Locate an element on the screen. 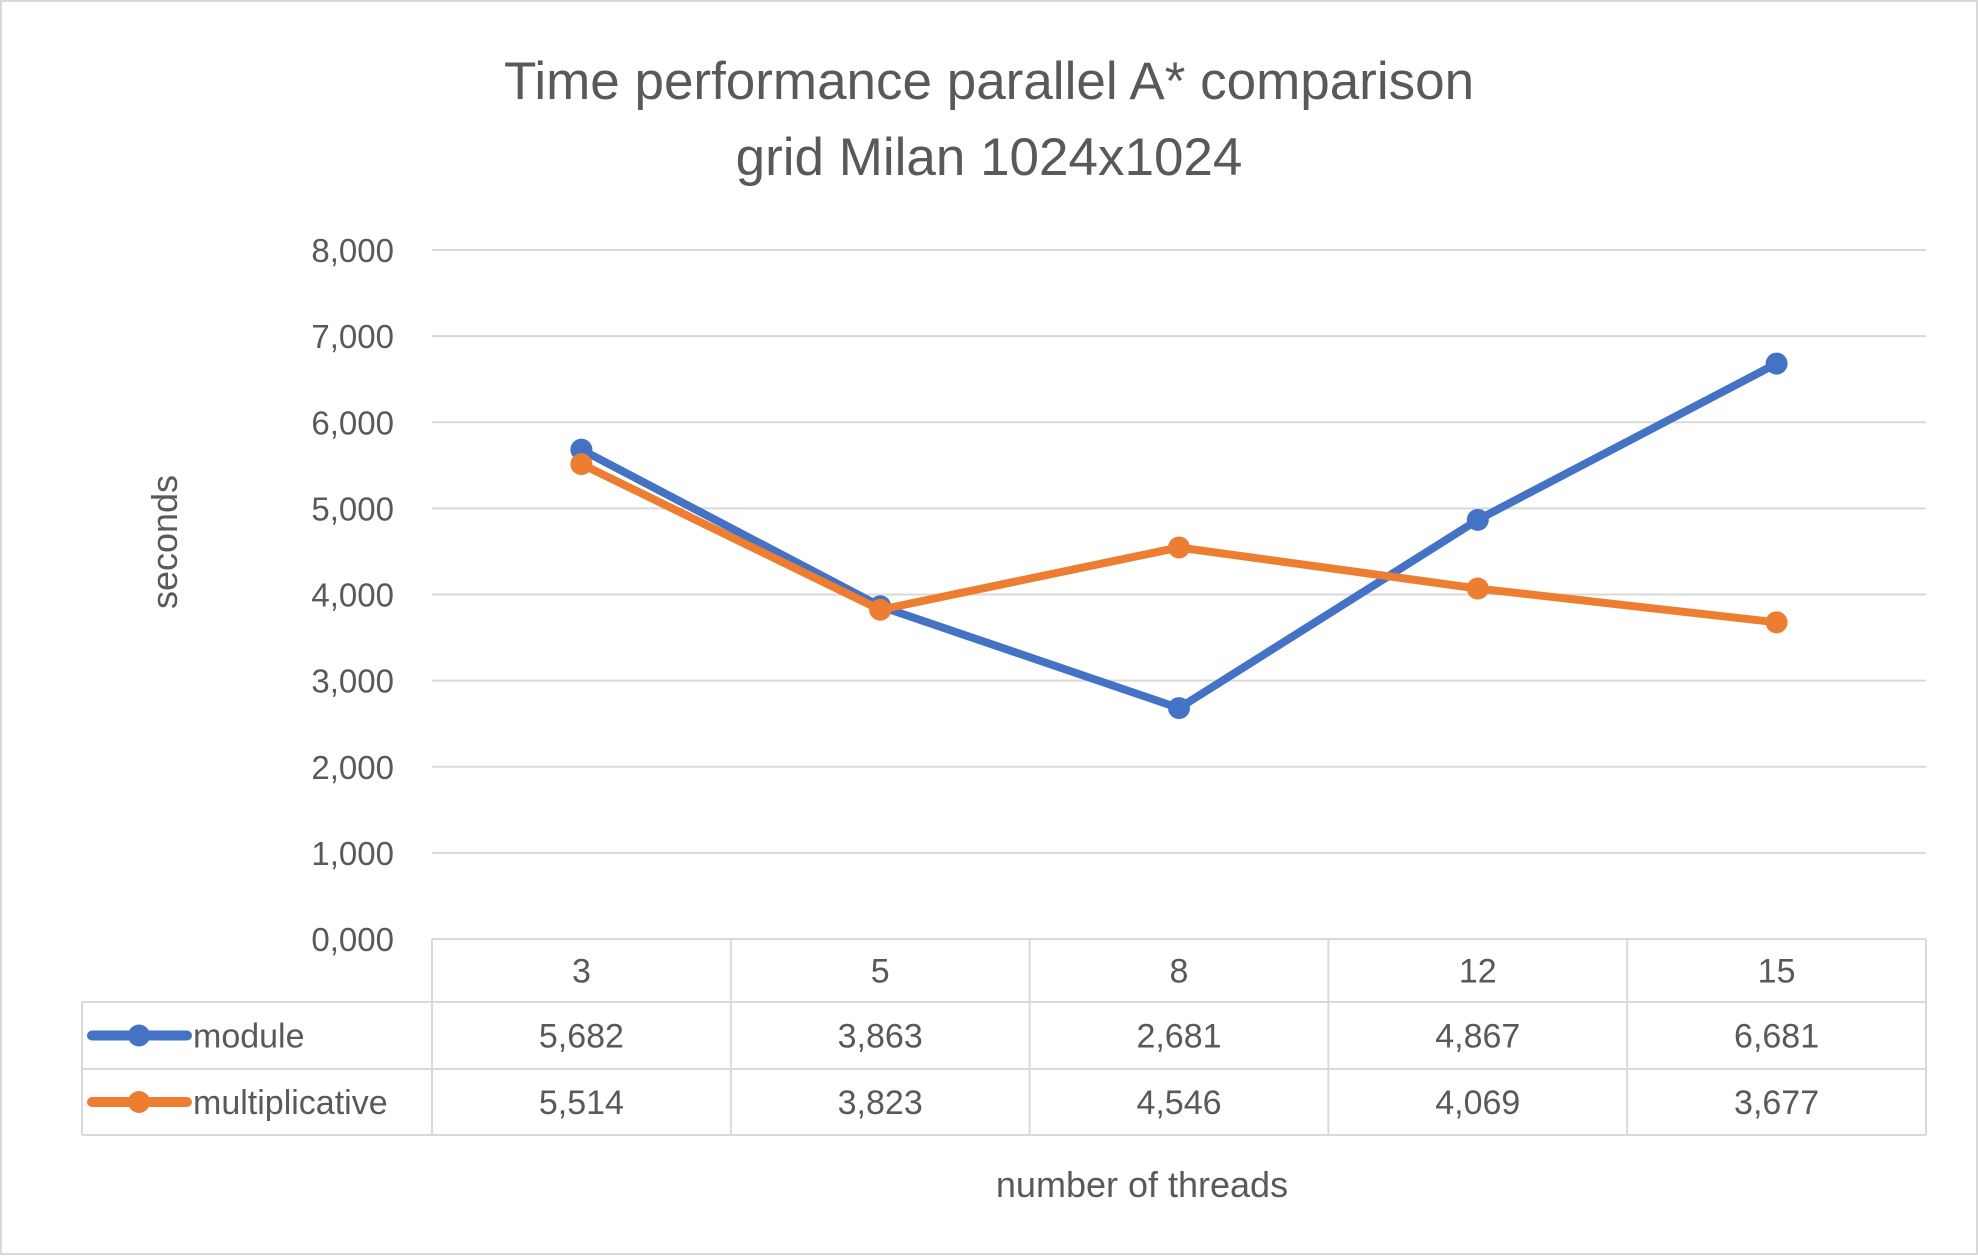 The image size is (1978, 1258). x-tick-label: 3 is located at coordinates (581, 972).